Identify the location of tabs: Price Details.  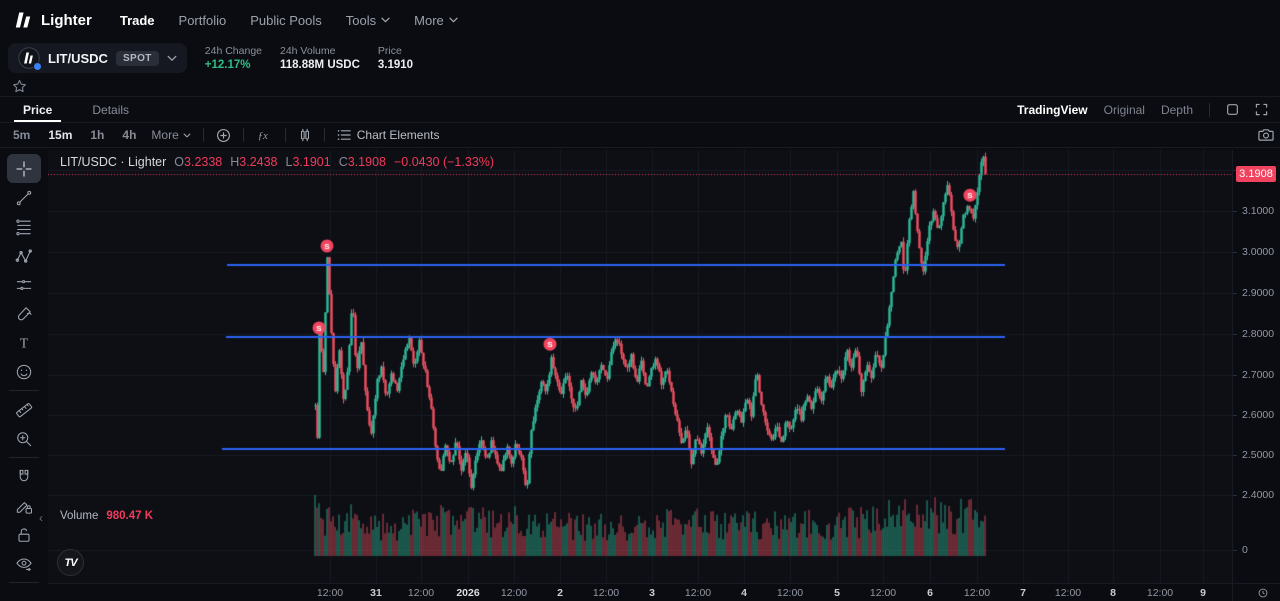
(76, 109).